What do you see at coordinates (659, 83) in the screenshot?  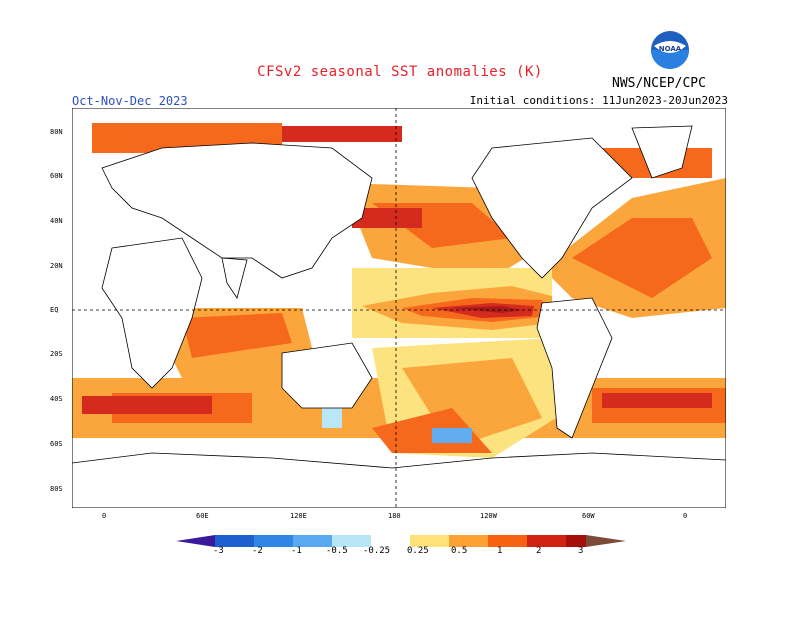 I see `agency-label: NWS/NCEP/CPC` at bounding box center [659, 83].